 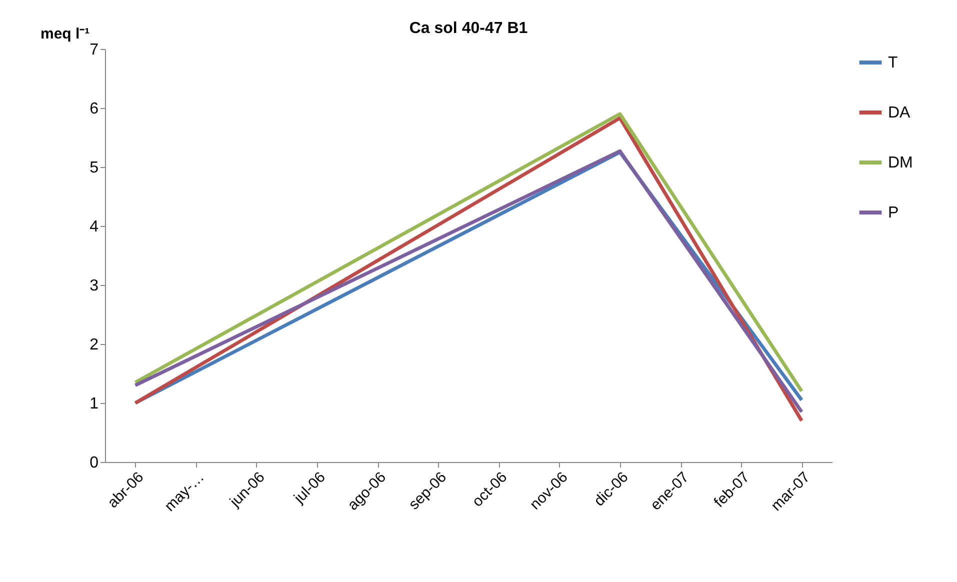 What do you see at coordinates (94, 404) in the screenshot?
I see `y-tick-label: 1` at bounding box center [94, 404].